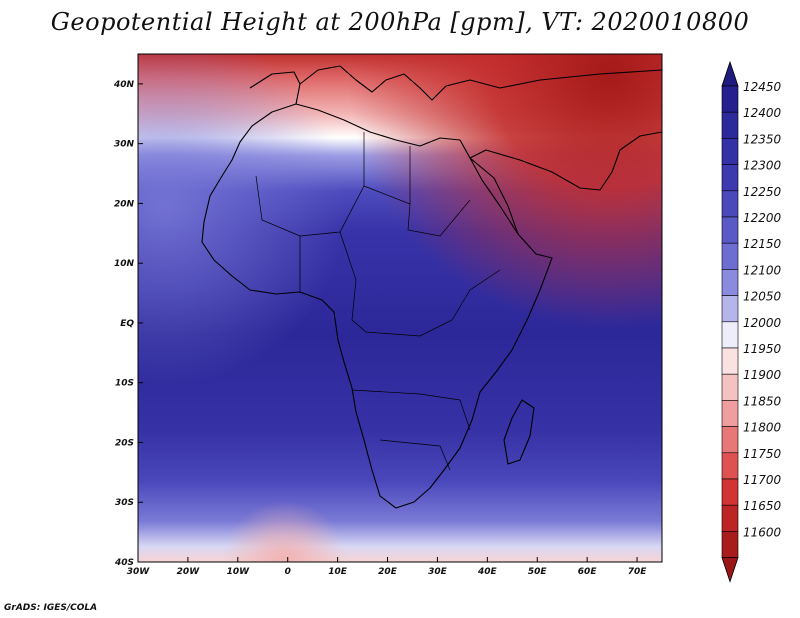 The height and width of the screenshot is (618, 800). What do you see at coordinates (124, 443) in the screenshot?
I see `y-tick-label: 20S` at bounding box center [124, 443].